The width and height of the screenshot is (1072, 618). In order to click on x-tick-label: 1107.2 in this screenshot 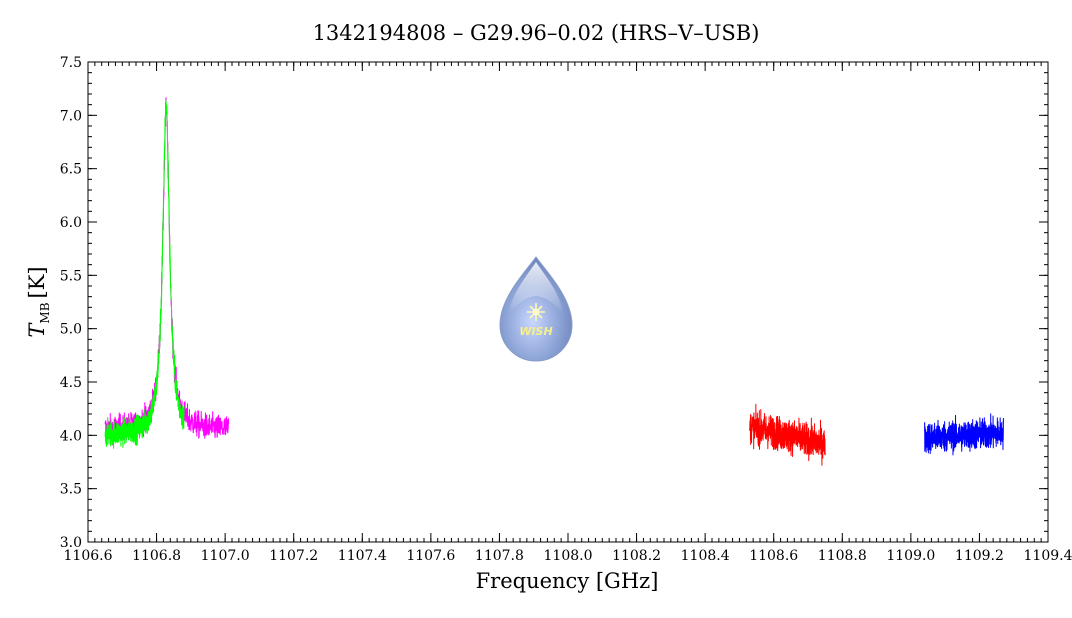, I will do `click(293, 556)`.